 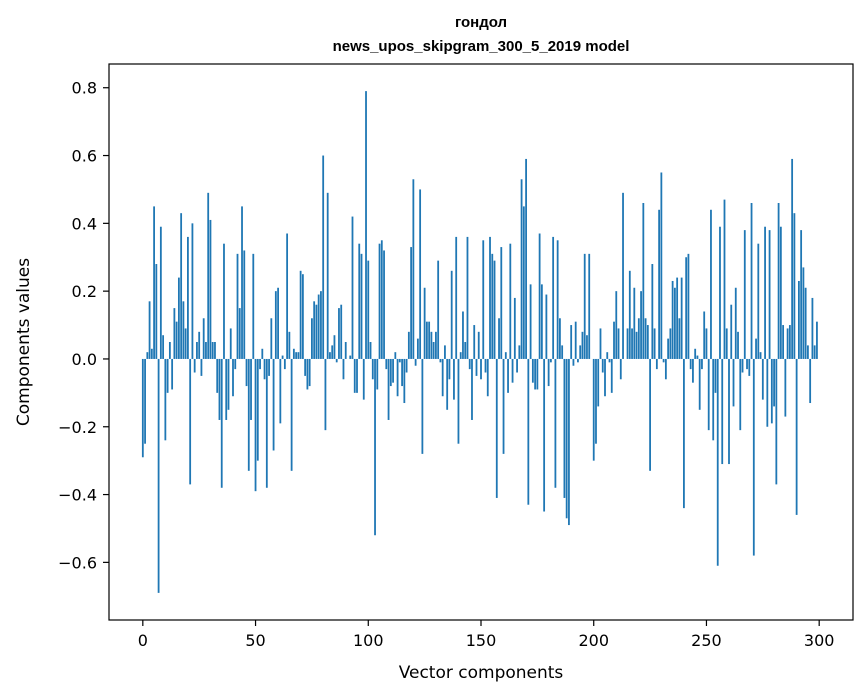 I want to click on x-tick-label: 150, so click(x=481, y=640).